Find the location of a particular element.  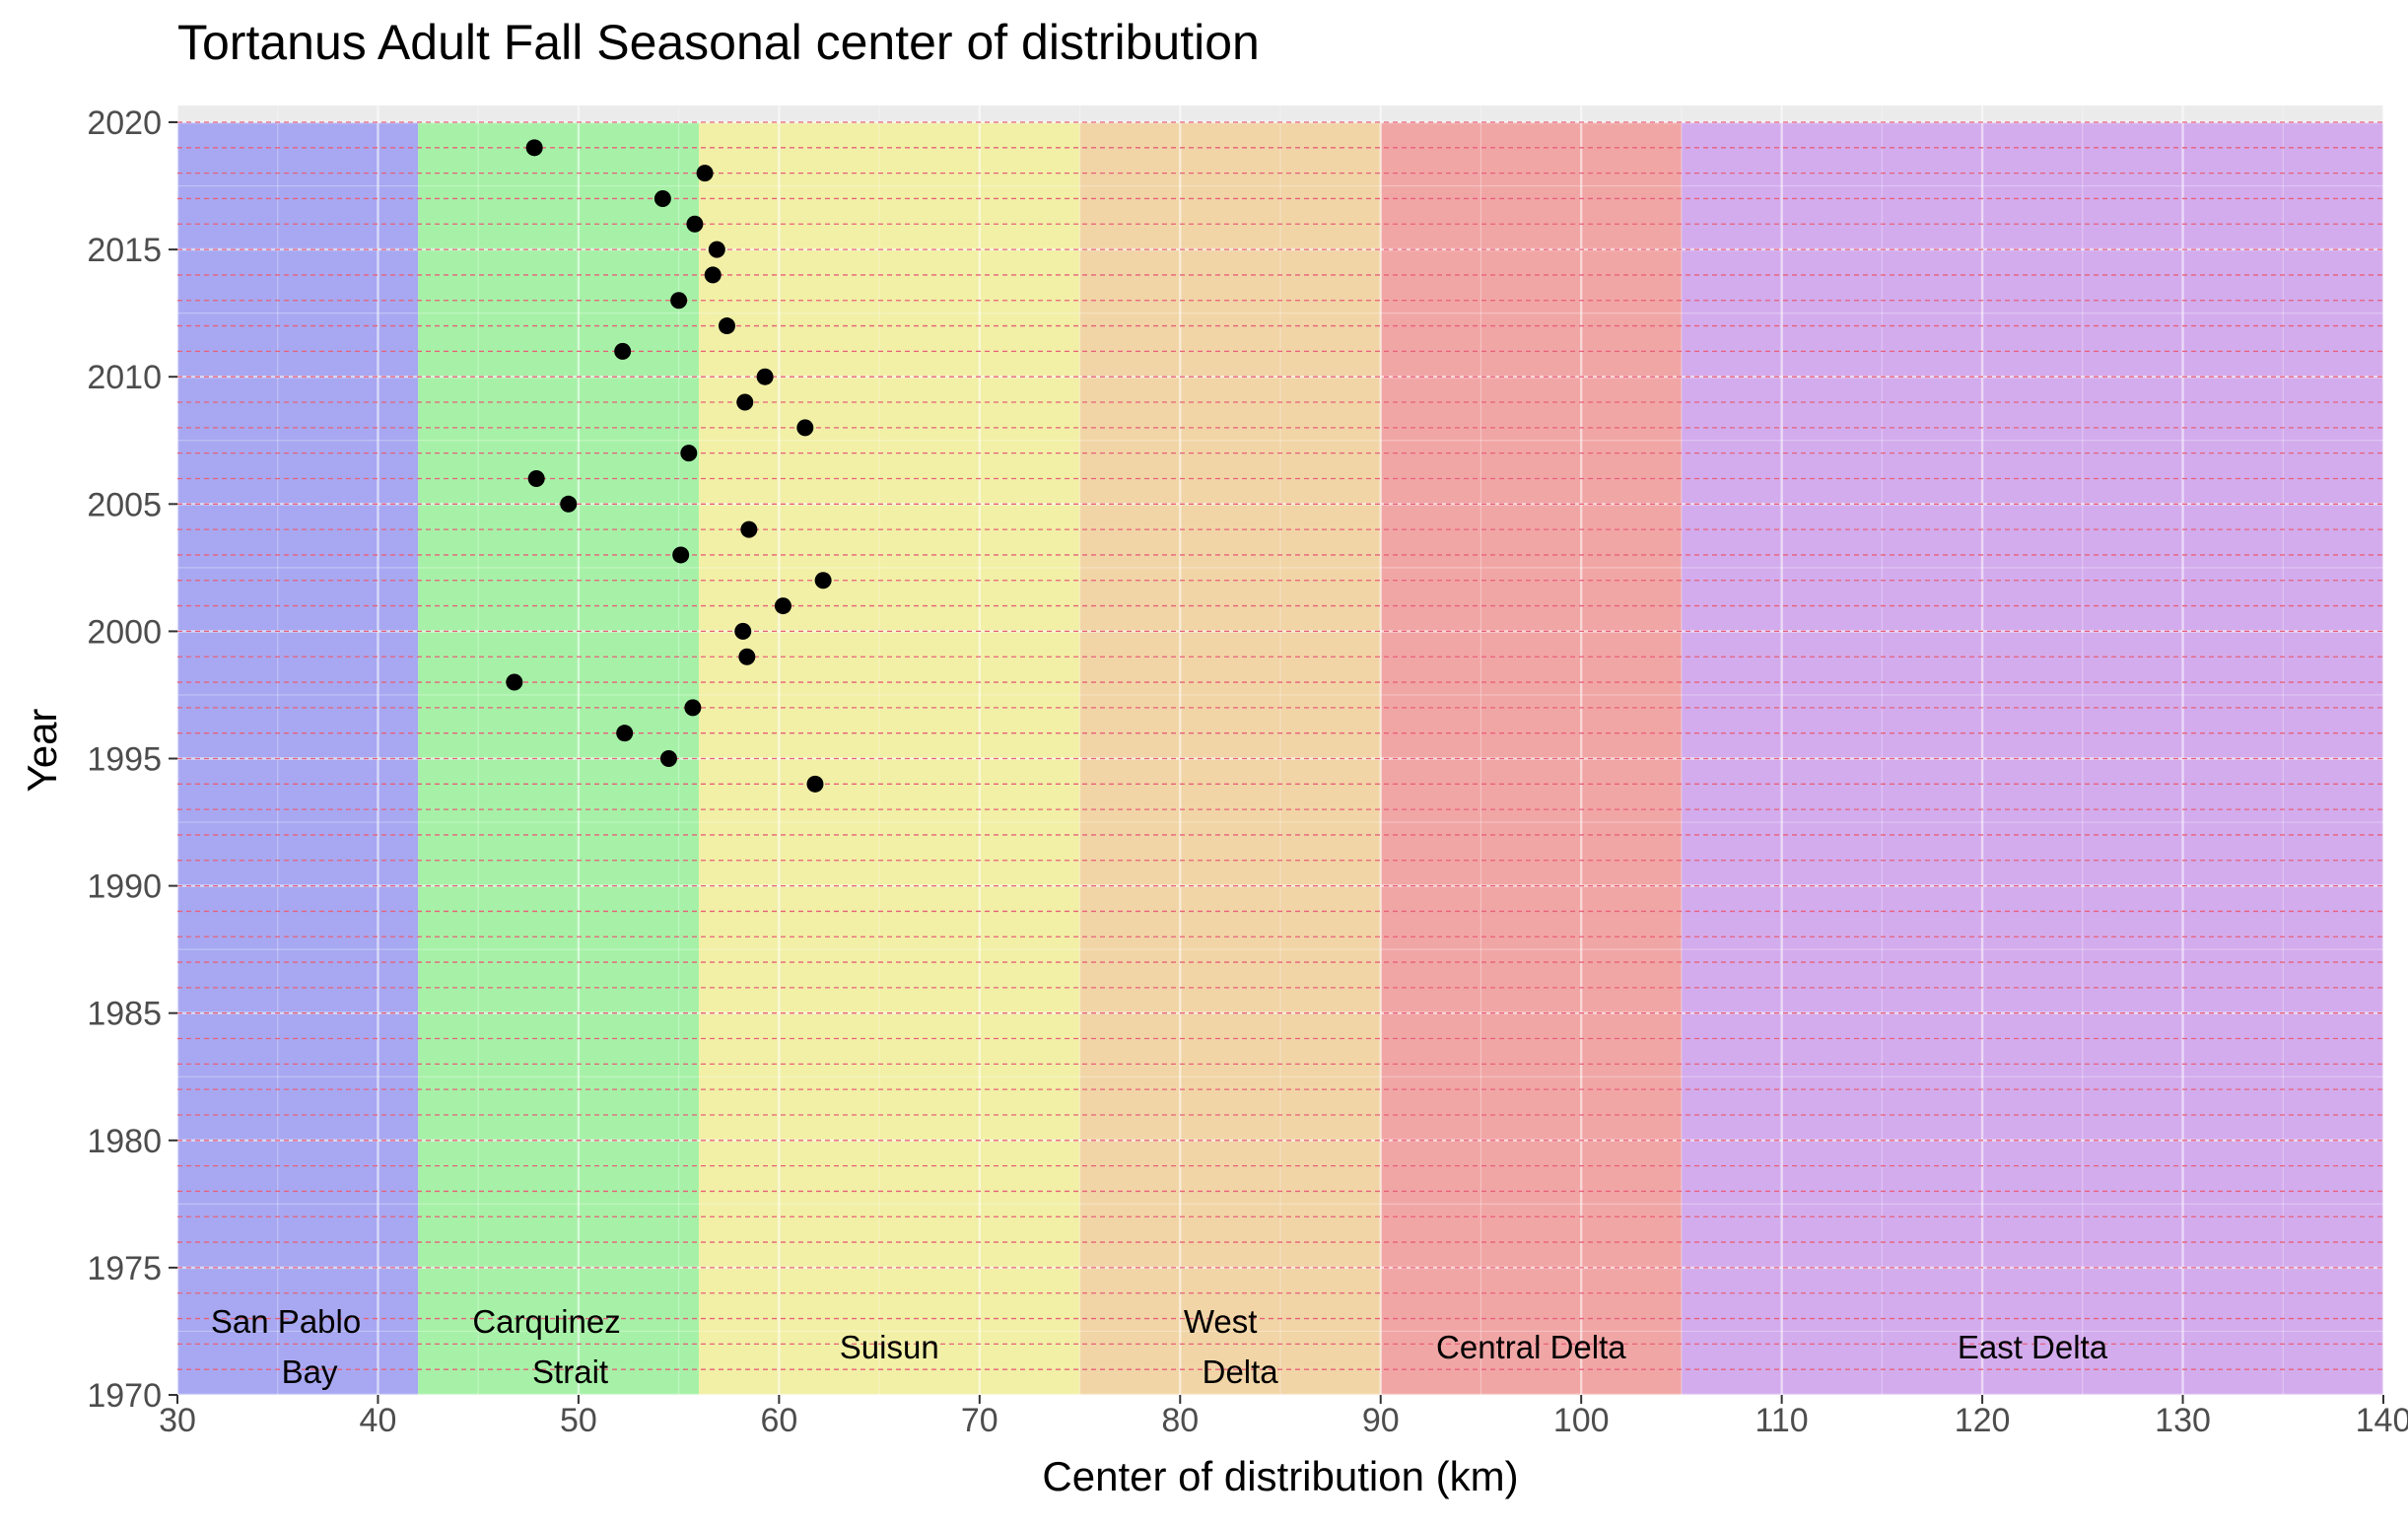

data-point-2011 is located at coordinates (623, 351).